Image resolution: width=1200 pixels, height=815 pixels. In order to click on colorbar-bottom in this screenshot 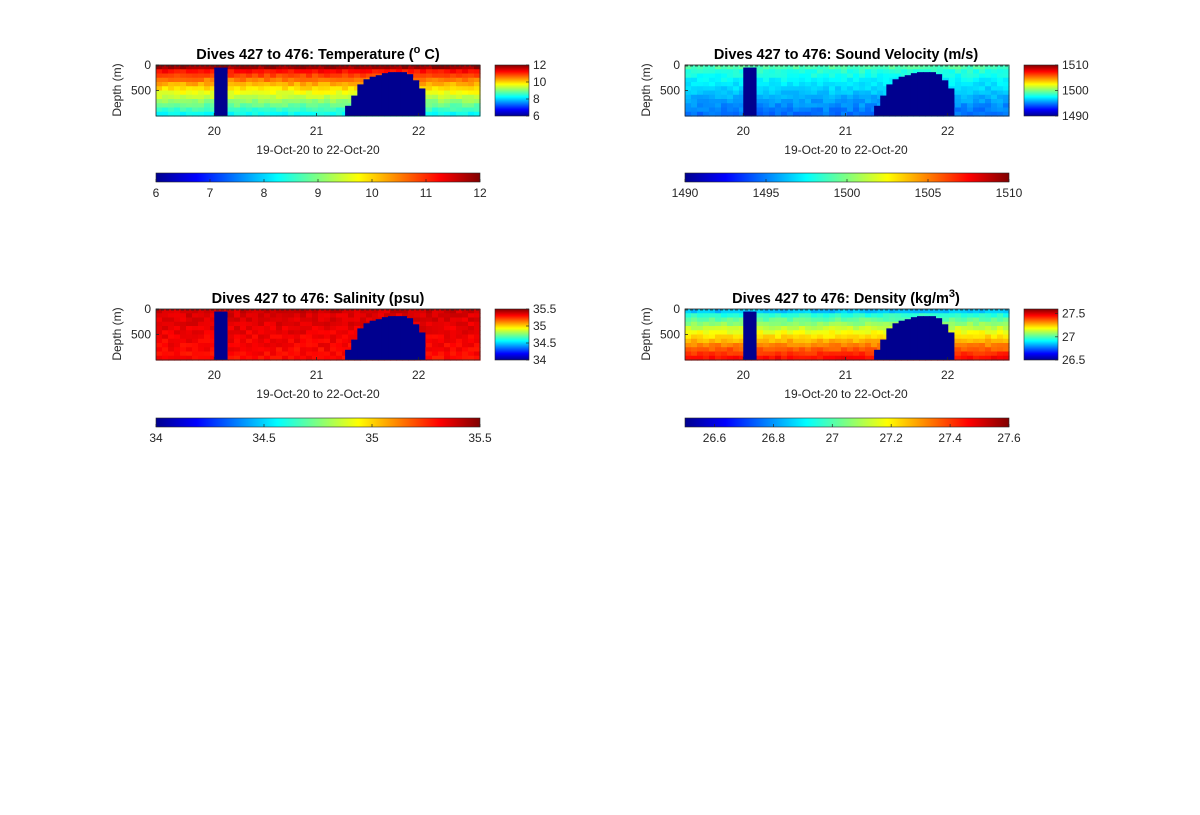, I will do `click(847, 422)`.